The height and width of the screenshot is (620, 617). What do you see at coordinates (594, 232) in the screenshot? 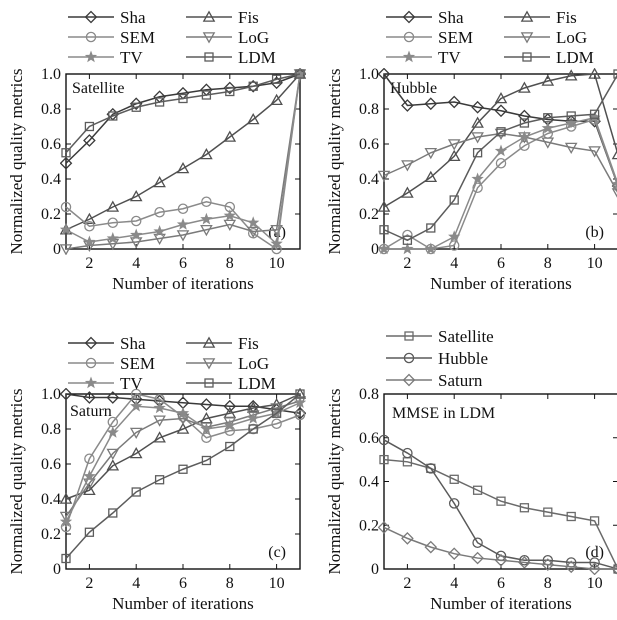
I see `panel-tag: (b)` at bounding box center [594, 232].